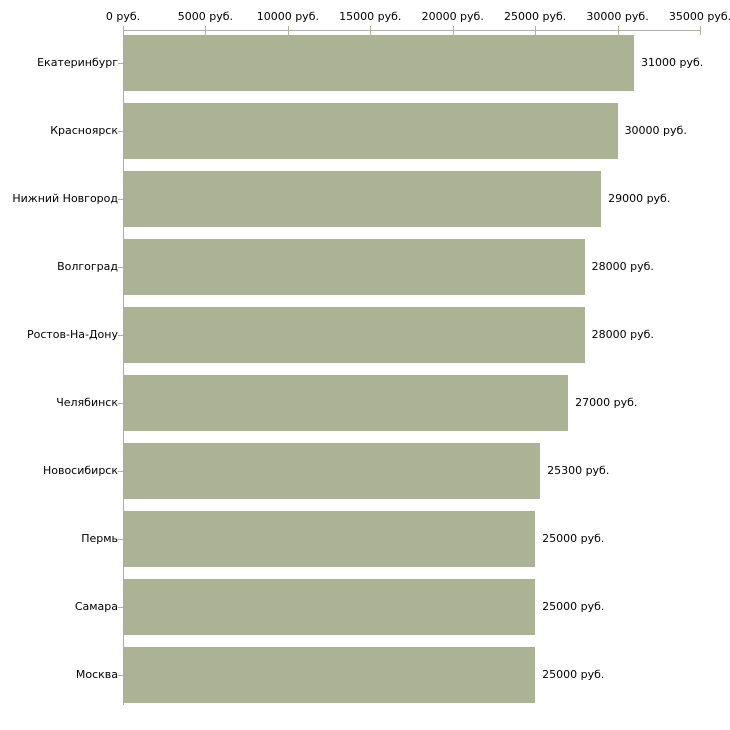 The width and height of the screenshot is (730, 730). What do you see at coordinates (80, 470) in the screenshot?
I see `y-axis-category-label: Новосибирск` at bounding box center [80, 470].